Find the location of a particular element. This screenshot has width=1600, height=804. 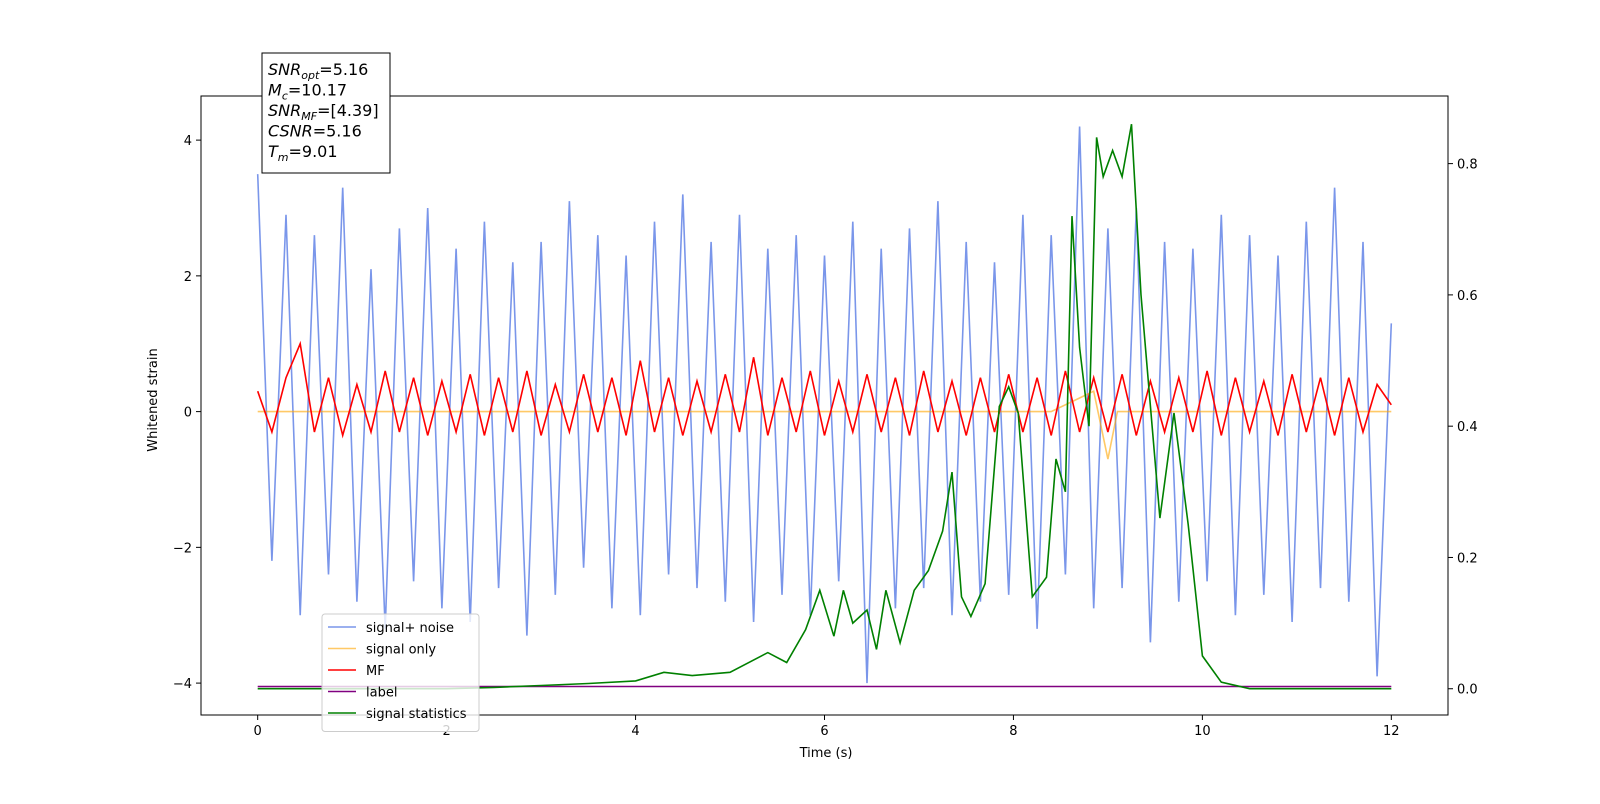

annotation-symbol: M is located at coordinates (275, 90).